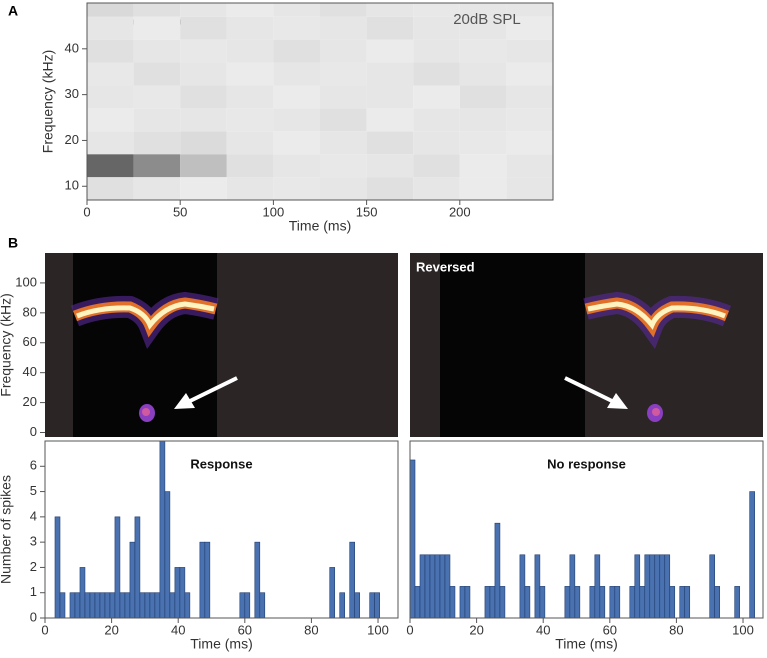 The height and width of the screenshot is (658, 767). I want to click on y-tick-label: 30, so click(72, 93).